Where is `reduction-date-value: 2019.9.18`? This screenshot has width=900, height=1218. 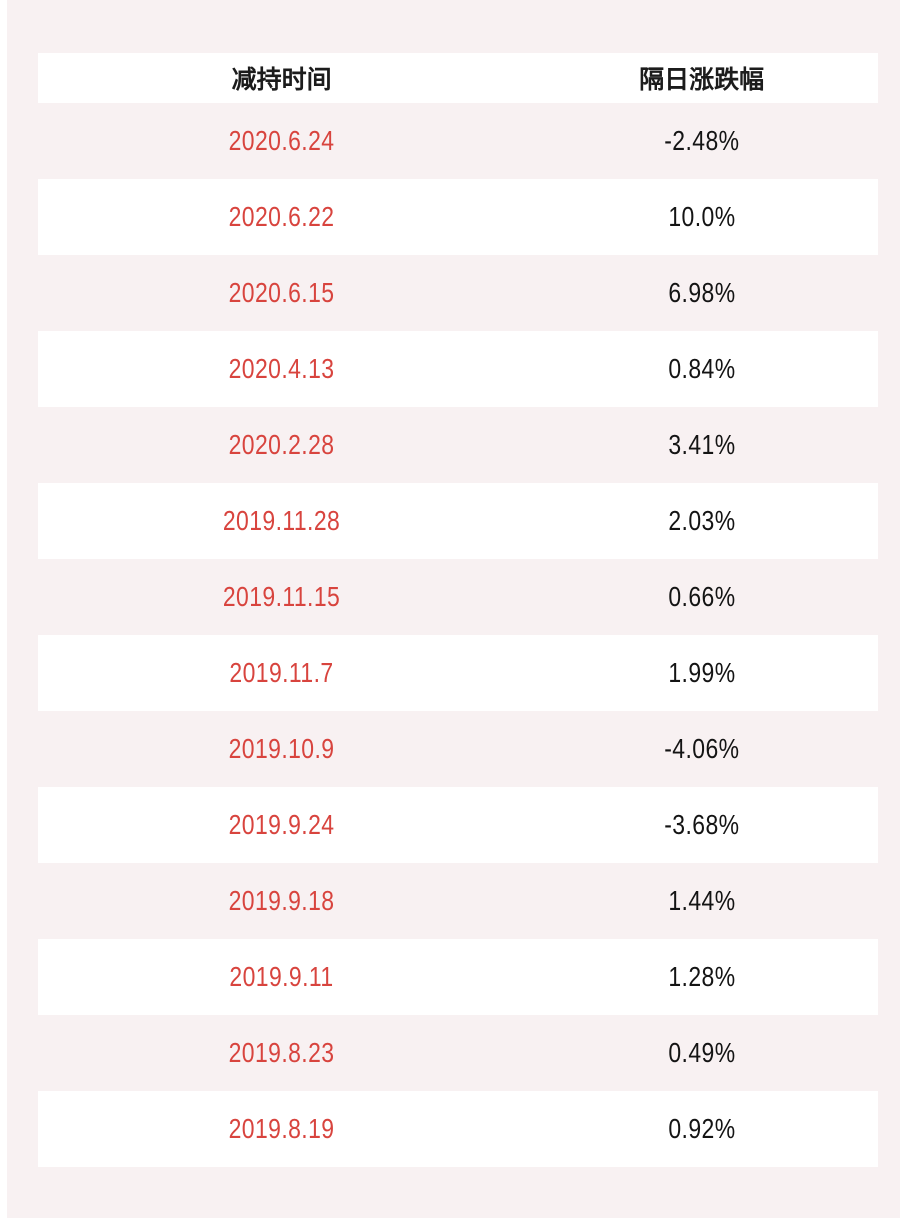 reduction-date-value: 2019.9.18 is located at coordinates (281, 900).